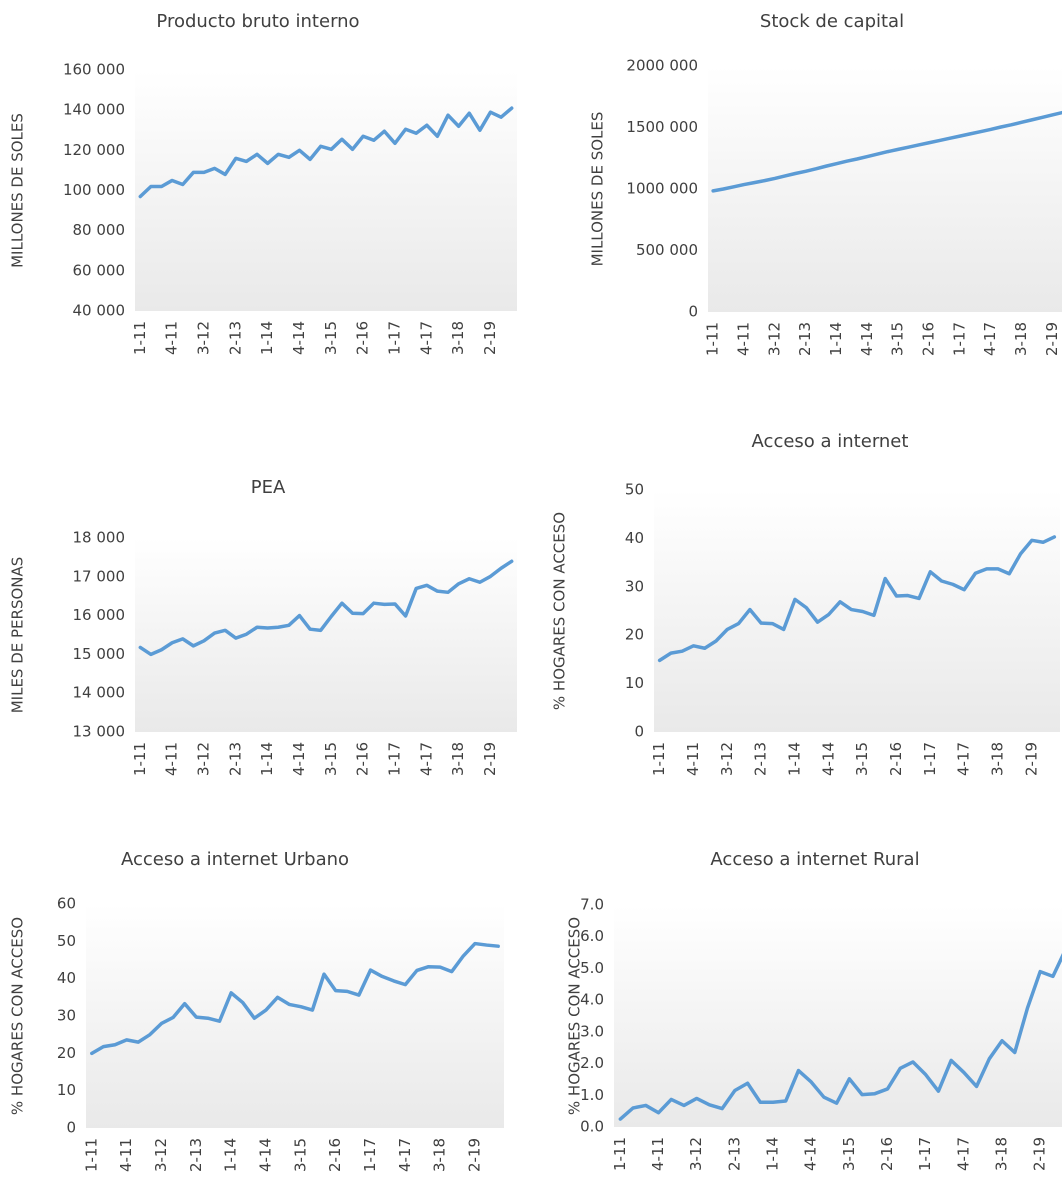  I want to click on y-tick-label: 60, so click(66, 904).